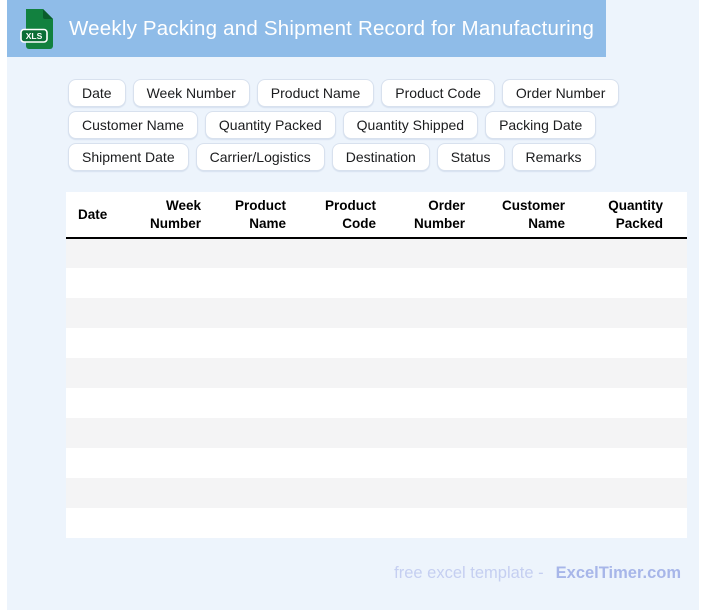  I want to click on field-chip-packing-date: Packing Date, so click(541, 125).